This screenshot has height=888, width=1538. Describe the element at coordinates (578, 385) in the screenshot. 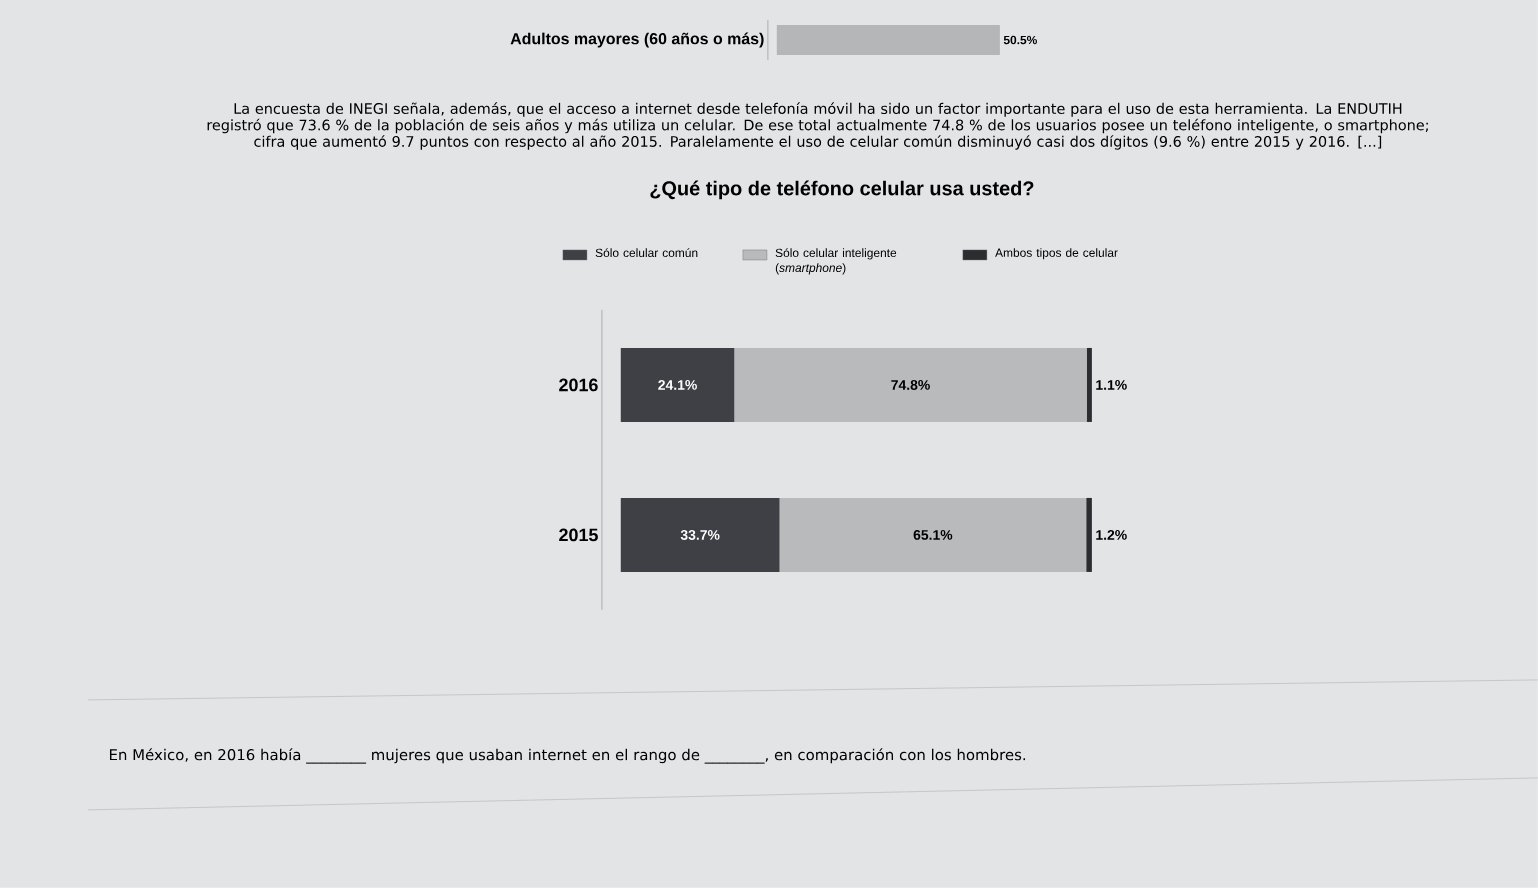

I see `y-tick-label: 2016` at that location.